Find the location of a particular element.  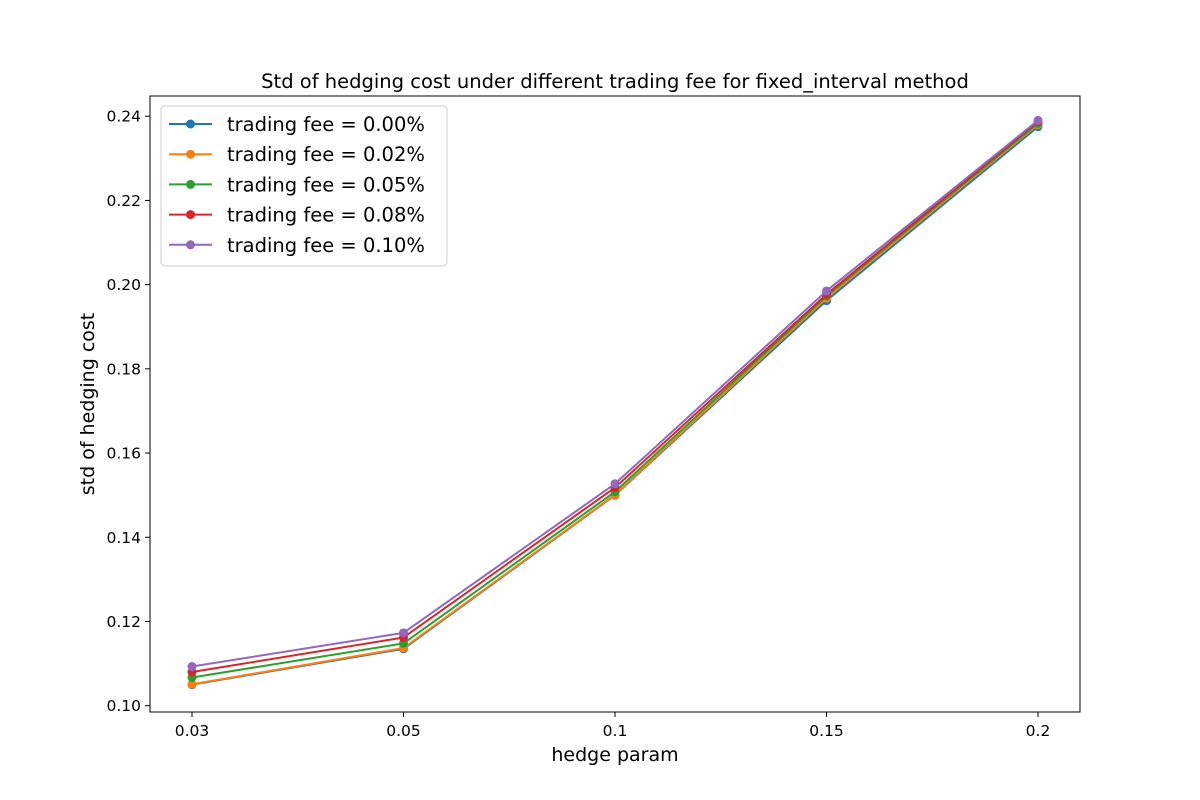

y-axis-label: std of hedging cost is located at coordinates (88, 404).